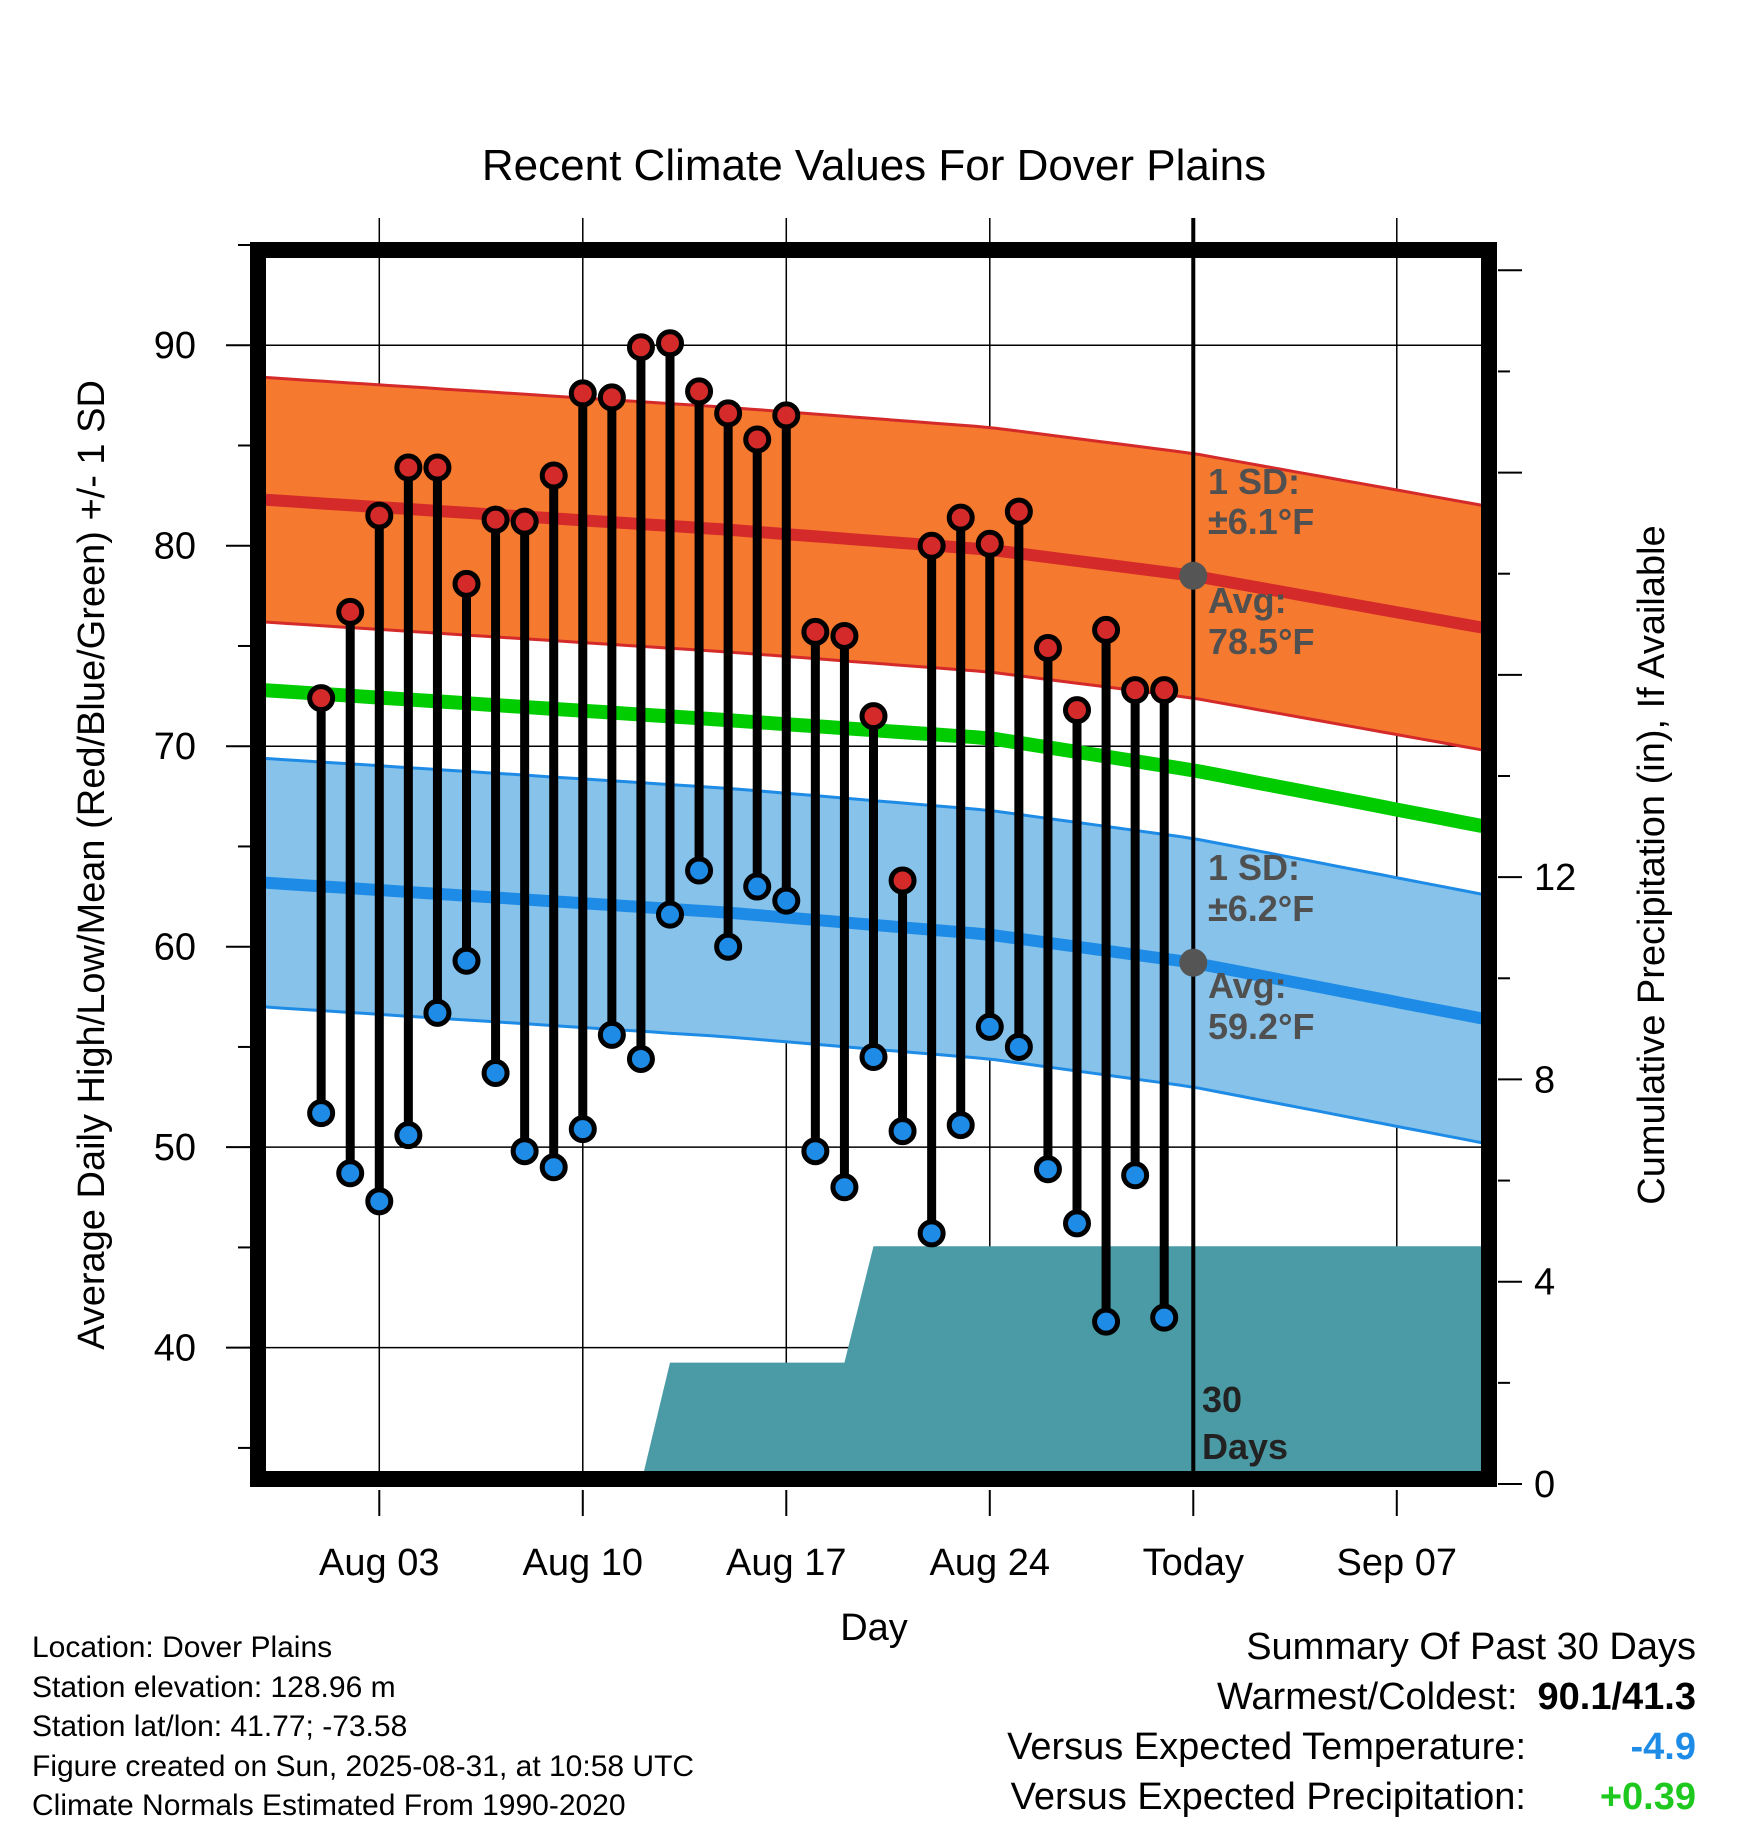 Image resolution: width=1748 pixels, height=1828 pixels. I want to click on station-elevation: Station elevation: 128.96 m, so click(214, 1687).